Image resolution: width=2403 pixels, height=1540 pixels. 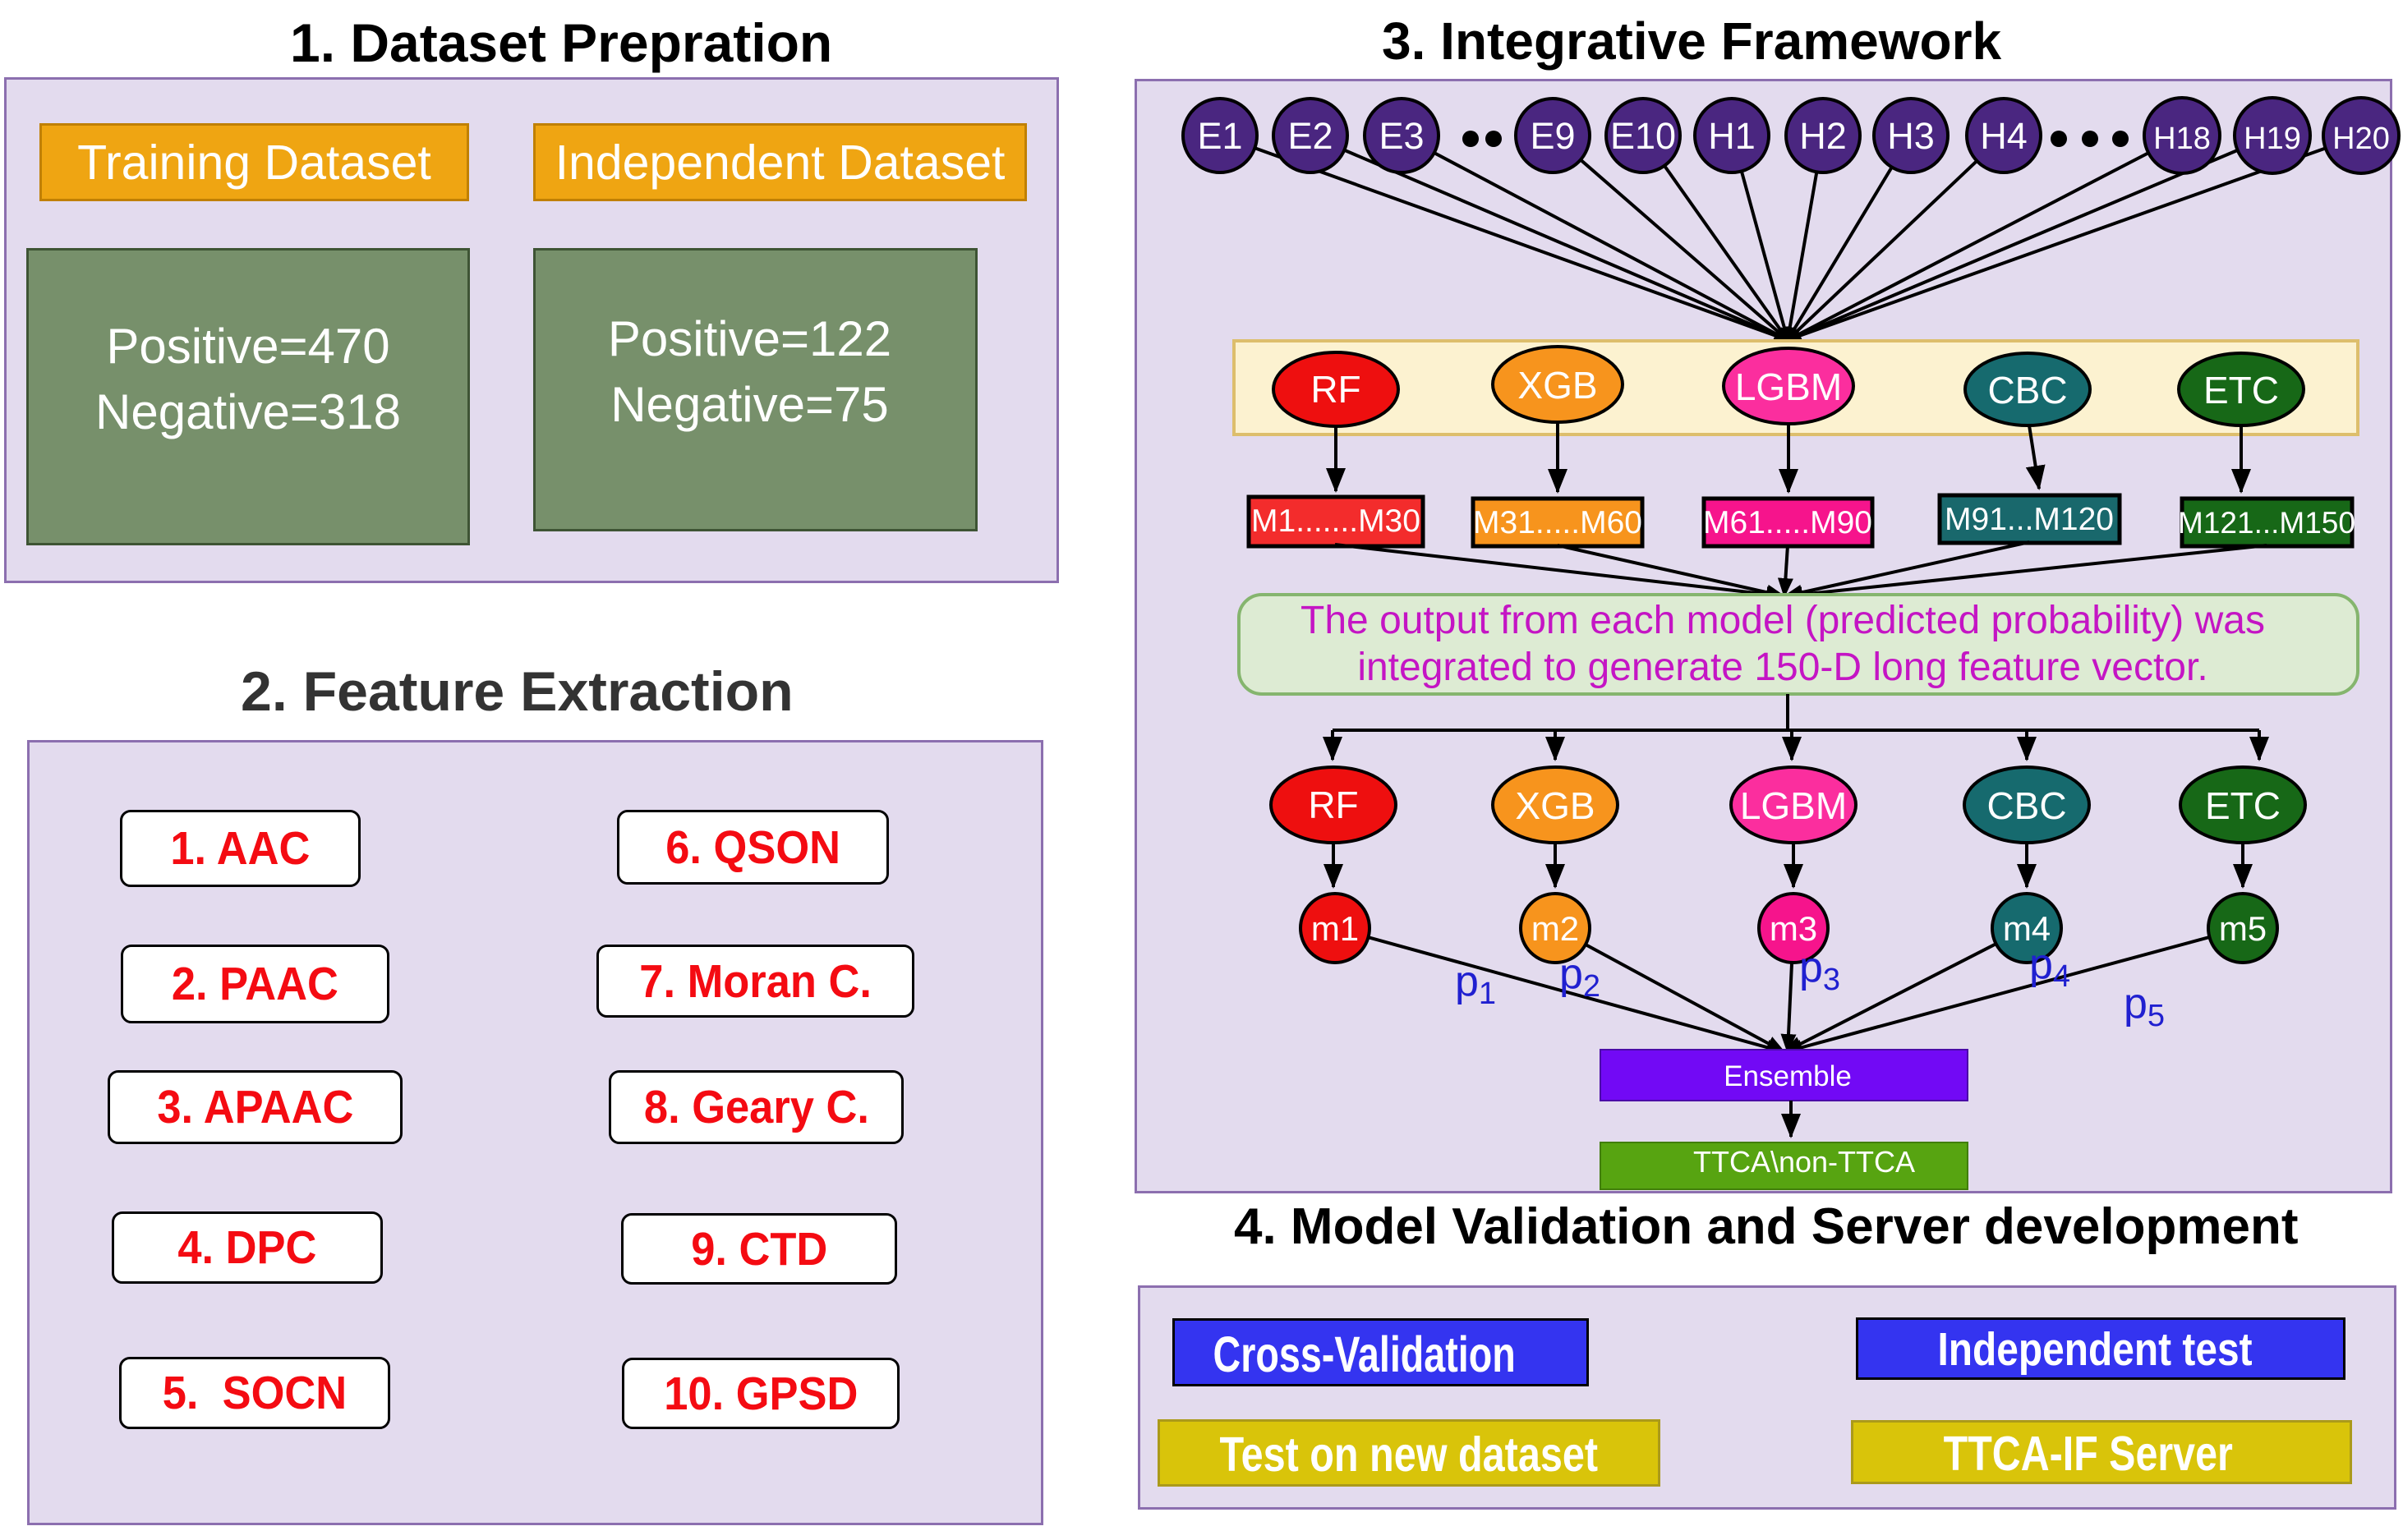 What do you see at coordinates (1219, 136) in the screenshot?
I see `svg-text: E1` at bounding box center [1219, 136].